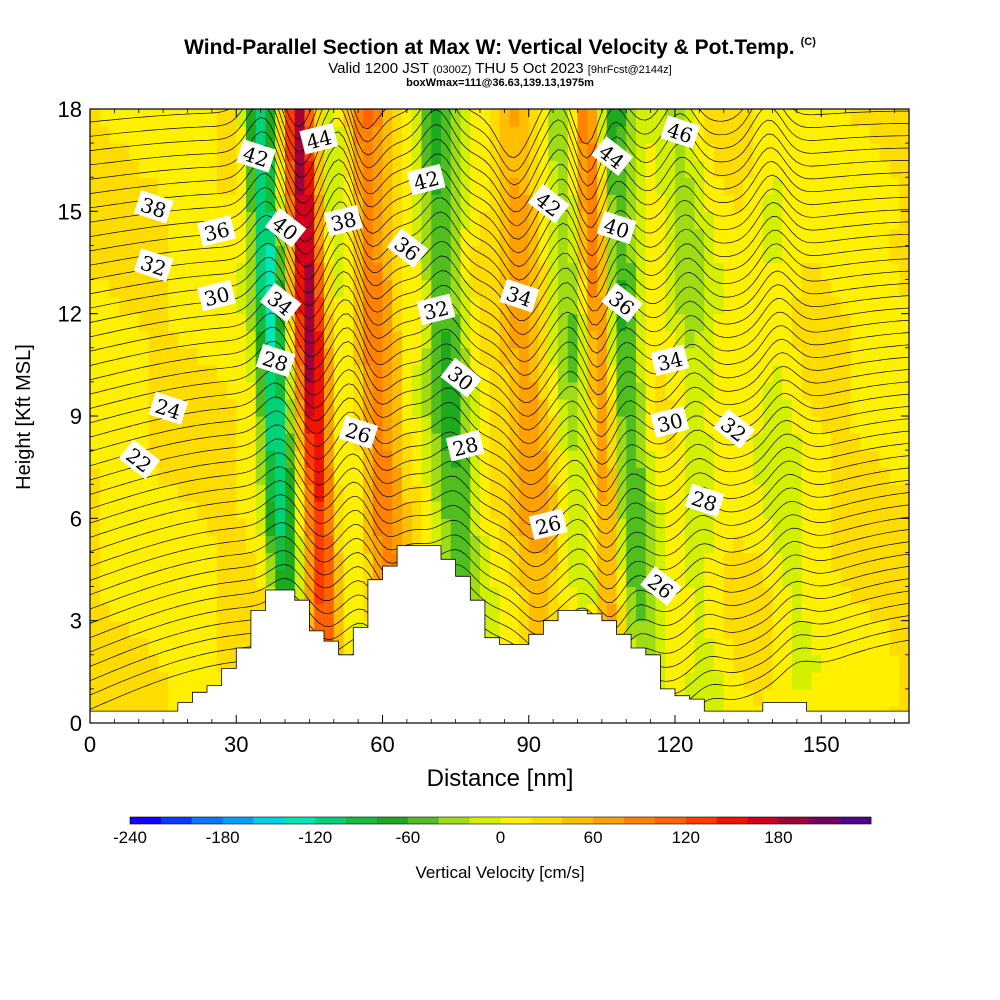 This screenshot has height=1000, width=1000. Describe the element at coordinates (358, 432) in the screenshot. I see `contour-label: 26` at that location.